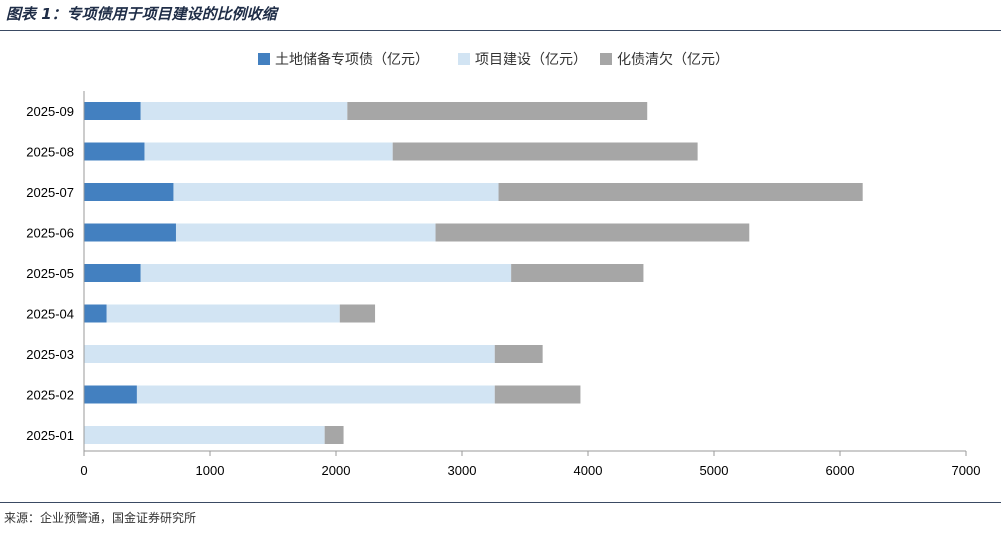 The height and width of the screenshot is (533, 1001). Describe the element at coordinates (588, 470) in the screenshot. I see `x-tick-label: 4000` at that location.